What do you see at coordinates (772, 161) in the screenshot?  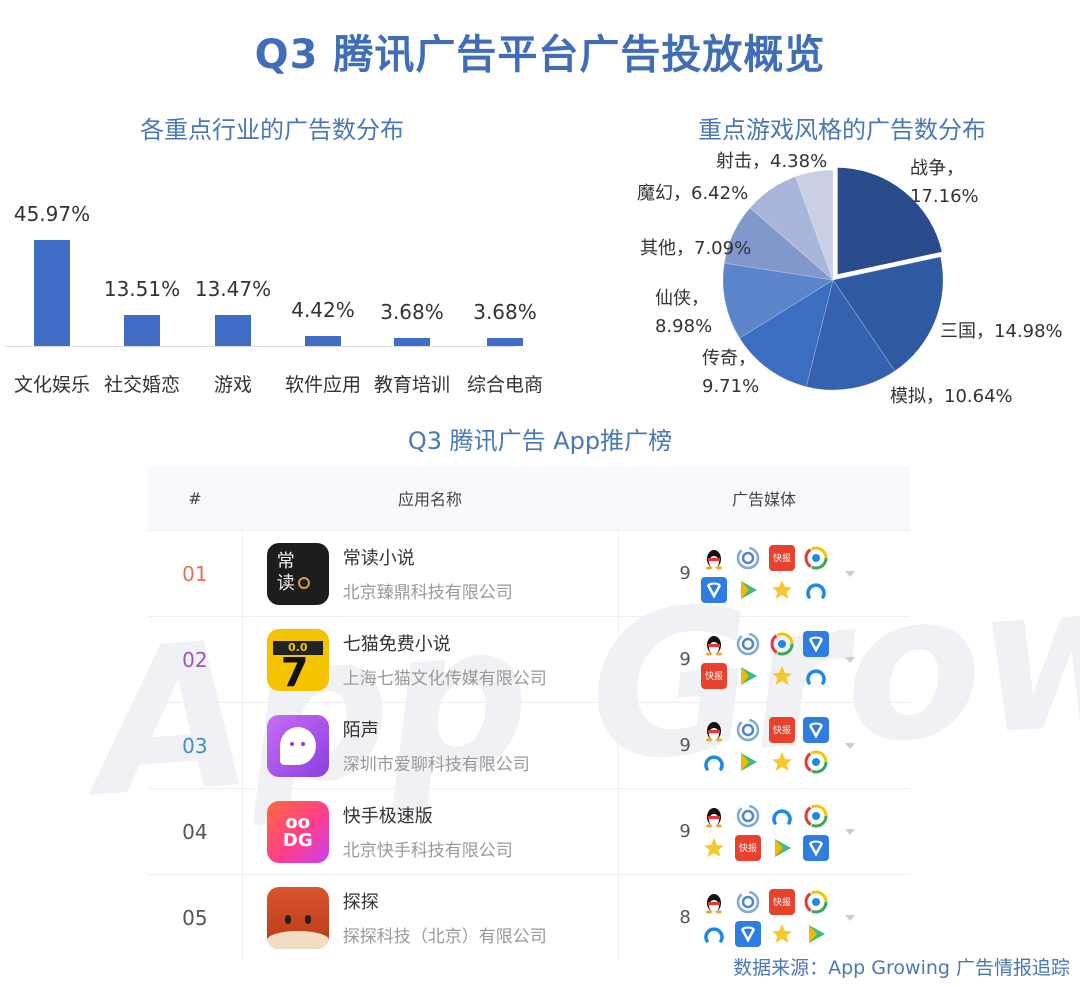 I see `pie-label: 射击，4.38%` at bounding box center [772, 161].